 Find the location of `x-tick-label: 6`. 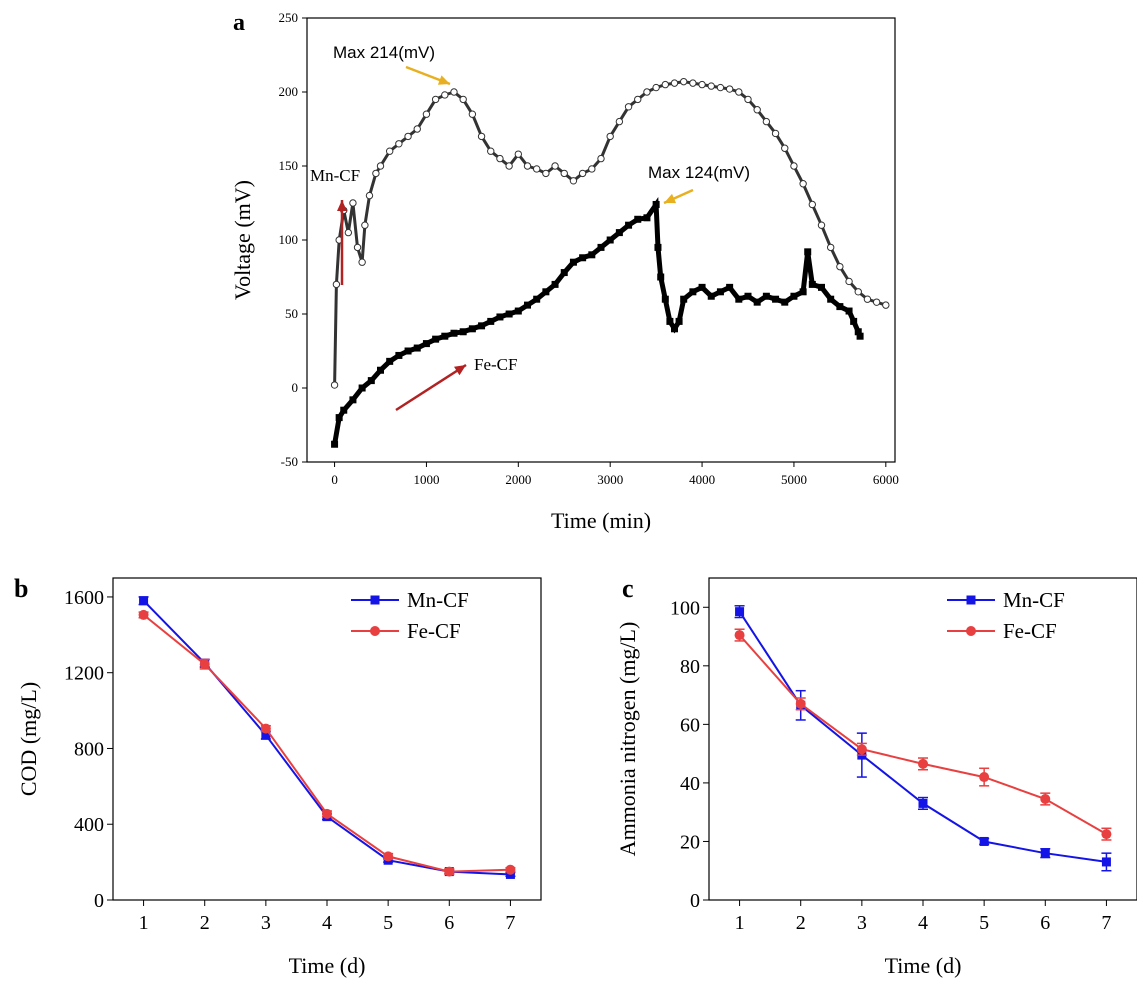

x-tick-label: 6 is located at coordinates (1045, 923).